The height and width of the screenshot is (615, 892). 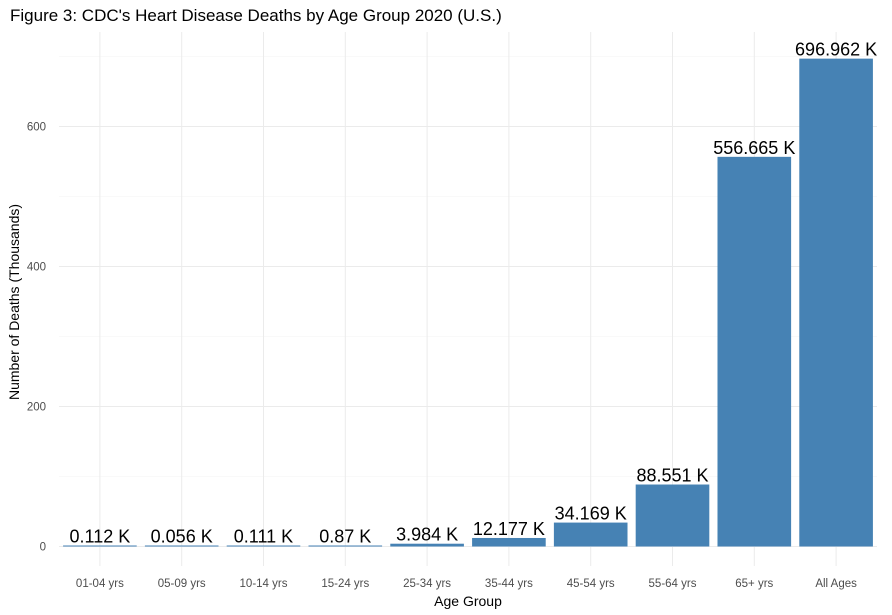 What do you see at coordinates (36, 338) in the screenshot?
I see `y-tick-layer: 0 200 400 600` at bounding box center [36, 338].